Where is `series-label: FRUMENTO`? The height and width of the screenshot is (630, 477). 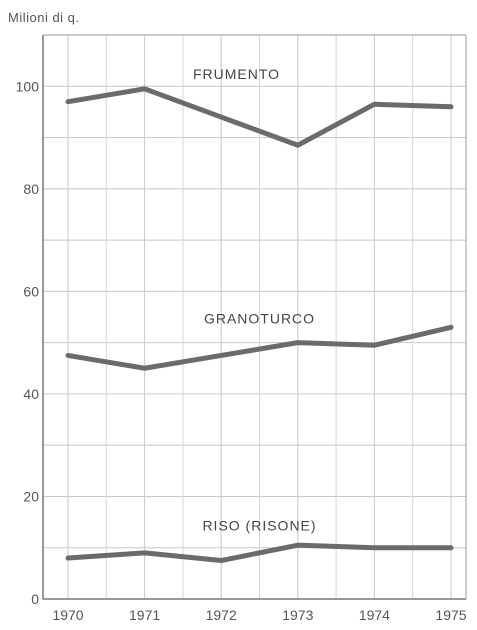 series-label: FRUMENTO is located at coordinates (236, 74).